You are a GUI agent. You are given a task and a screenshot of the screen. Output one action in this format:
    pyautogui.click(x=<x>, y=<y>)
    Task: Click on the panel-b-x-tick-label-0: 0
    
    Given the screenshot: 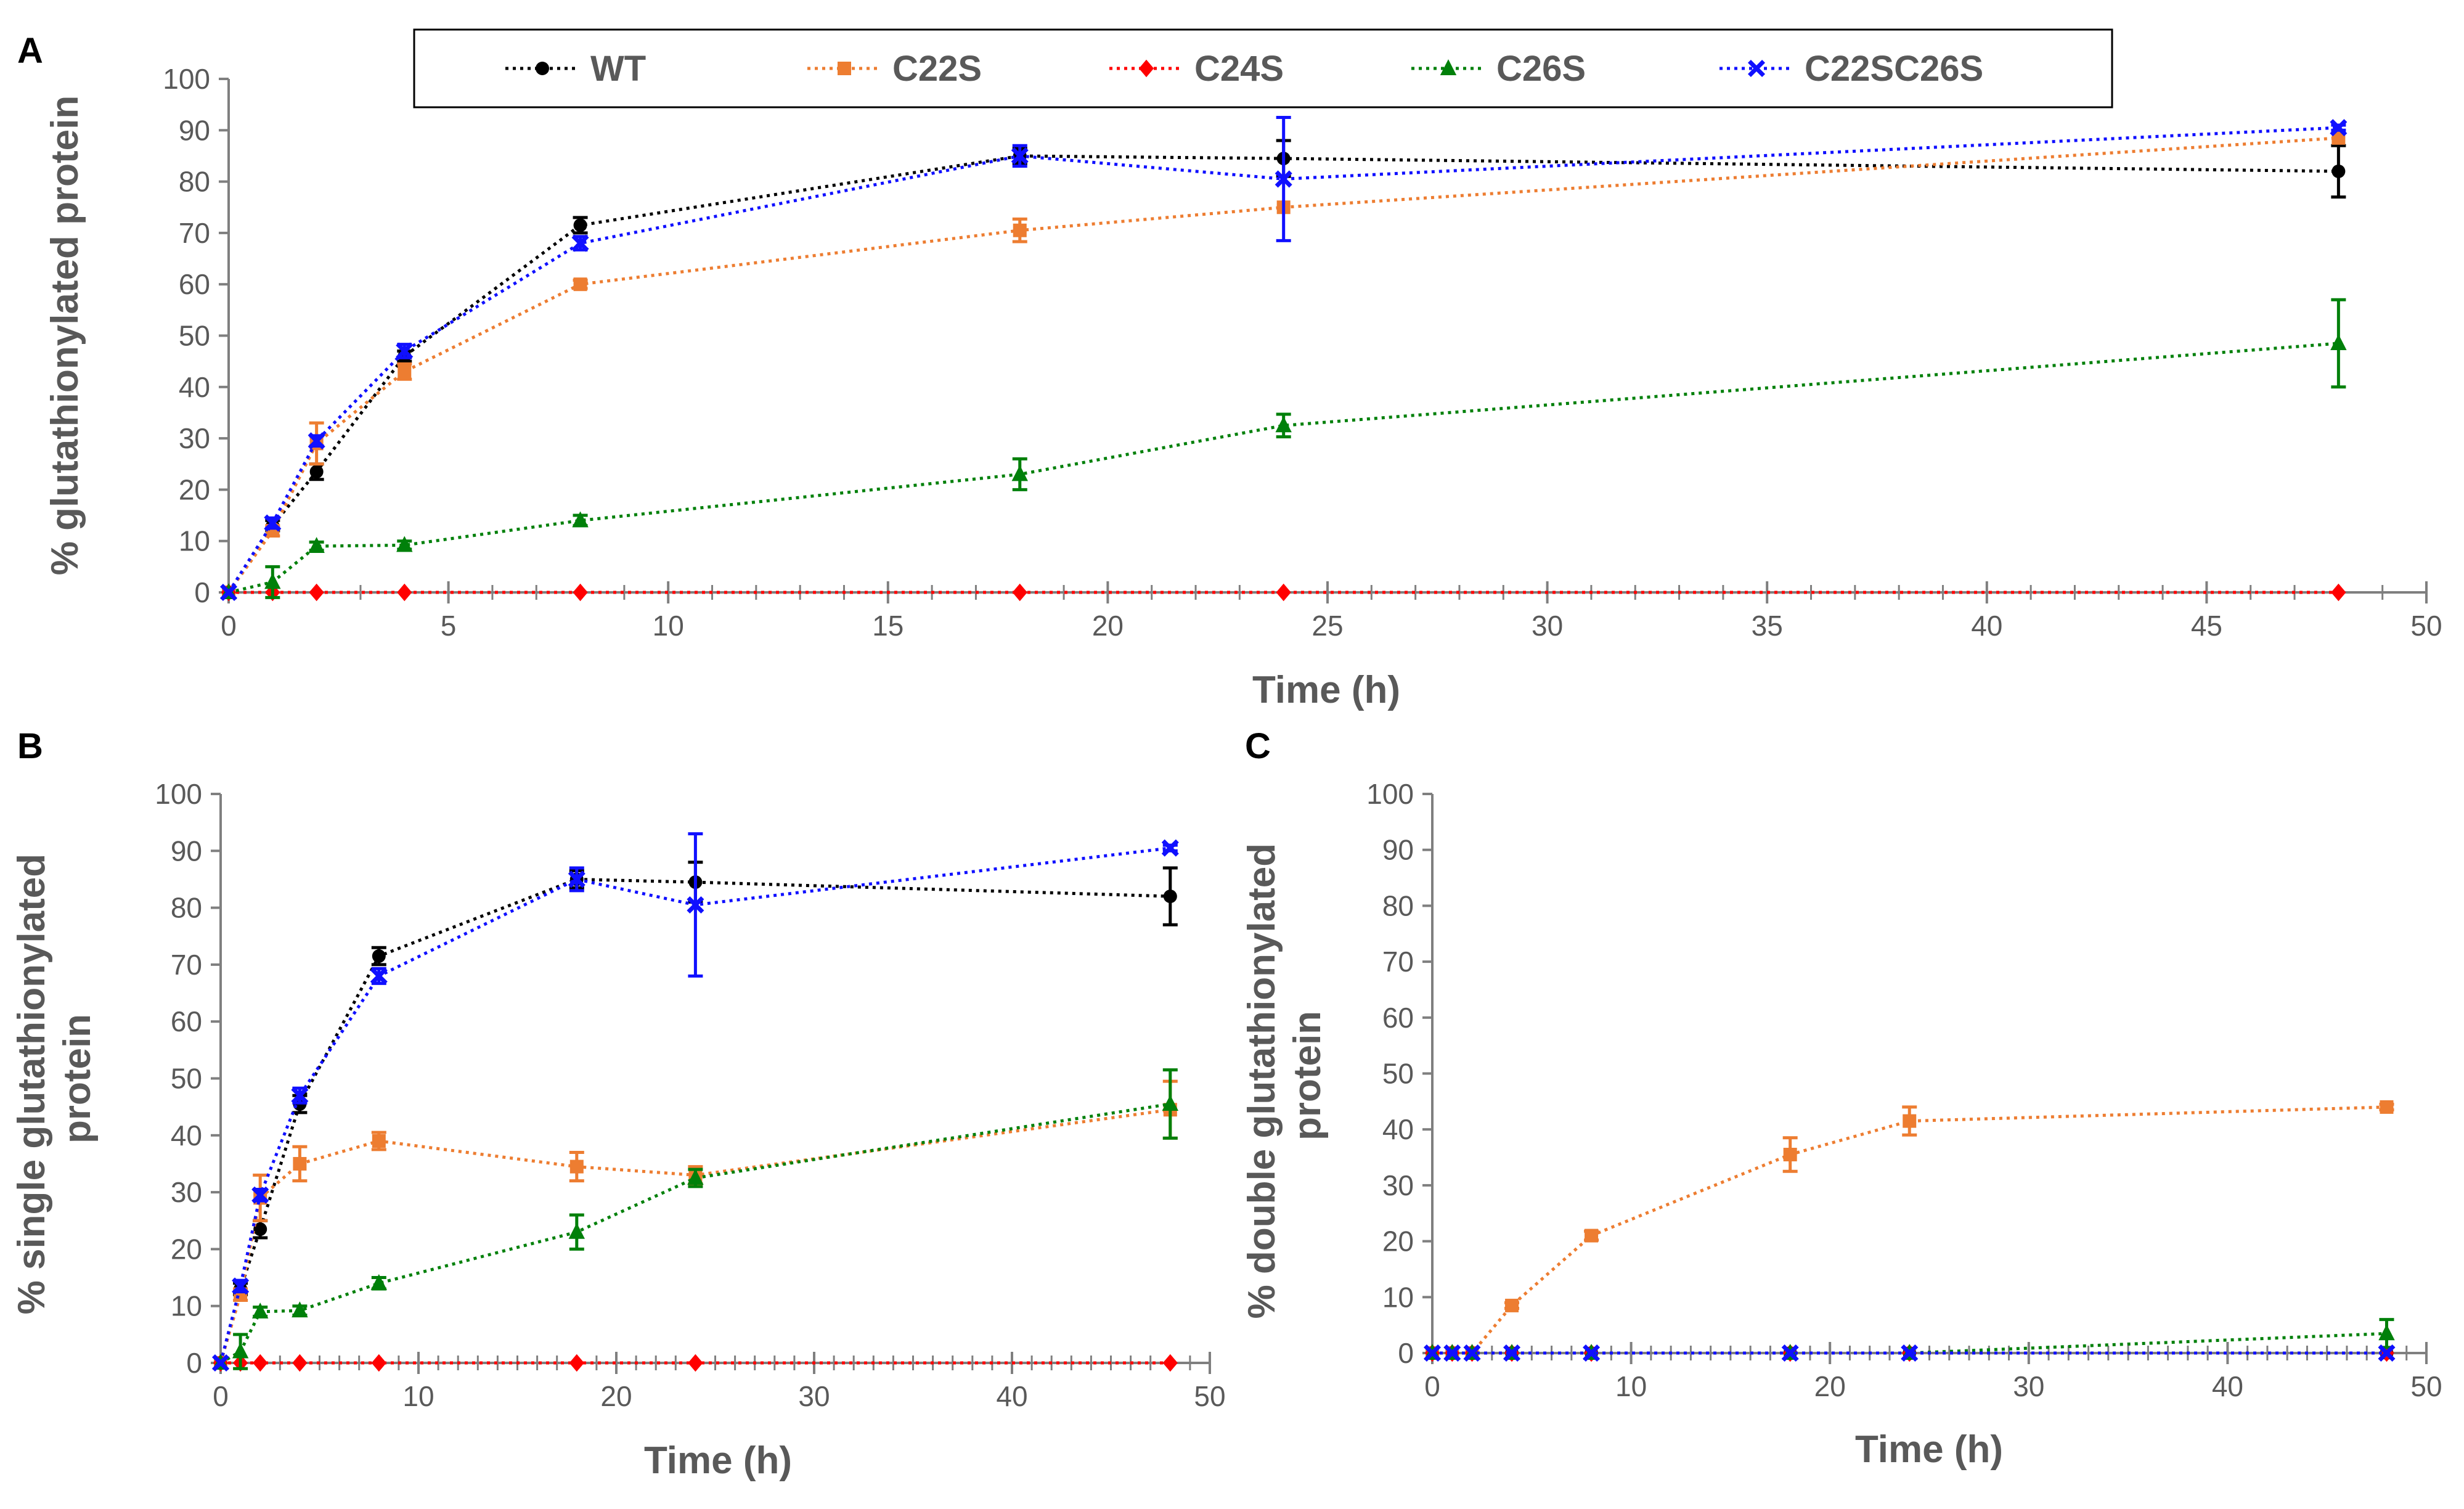 What is the action you would take?
    pyautogui.click(x=221, y=1396)
    